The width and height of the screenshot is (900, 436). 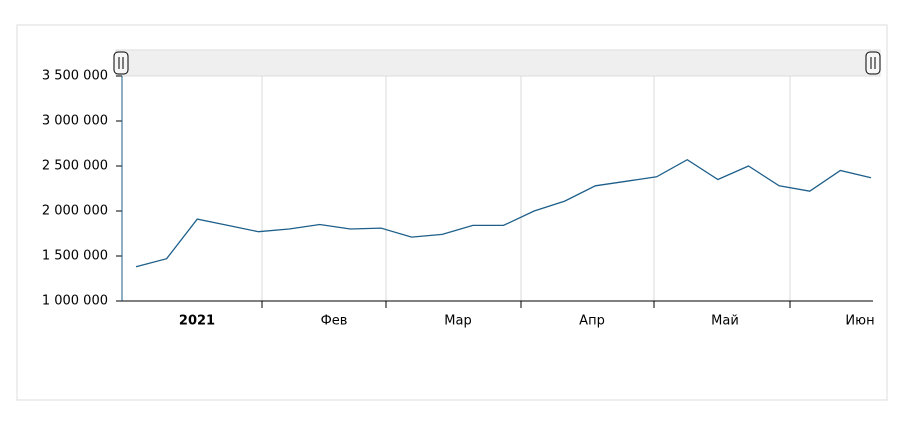 I want to click on scroll-grip-left, so click(x=121, y=63).